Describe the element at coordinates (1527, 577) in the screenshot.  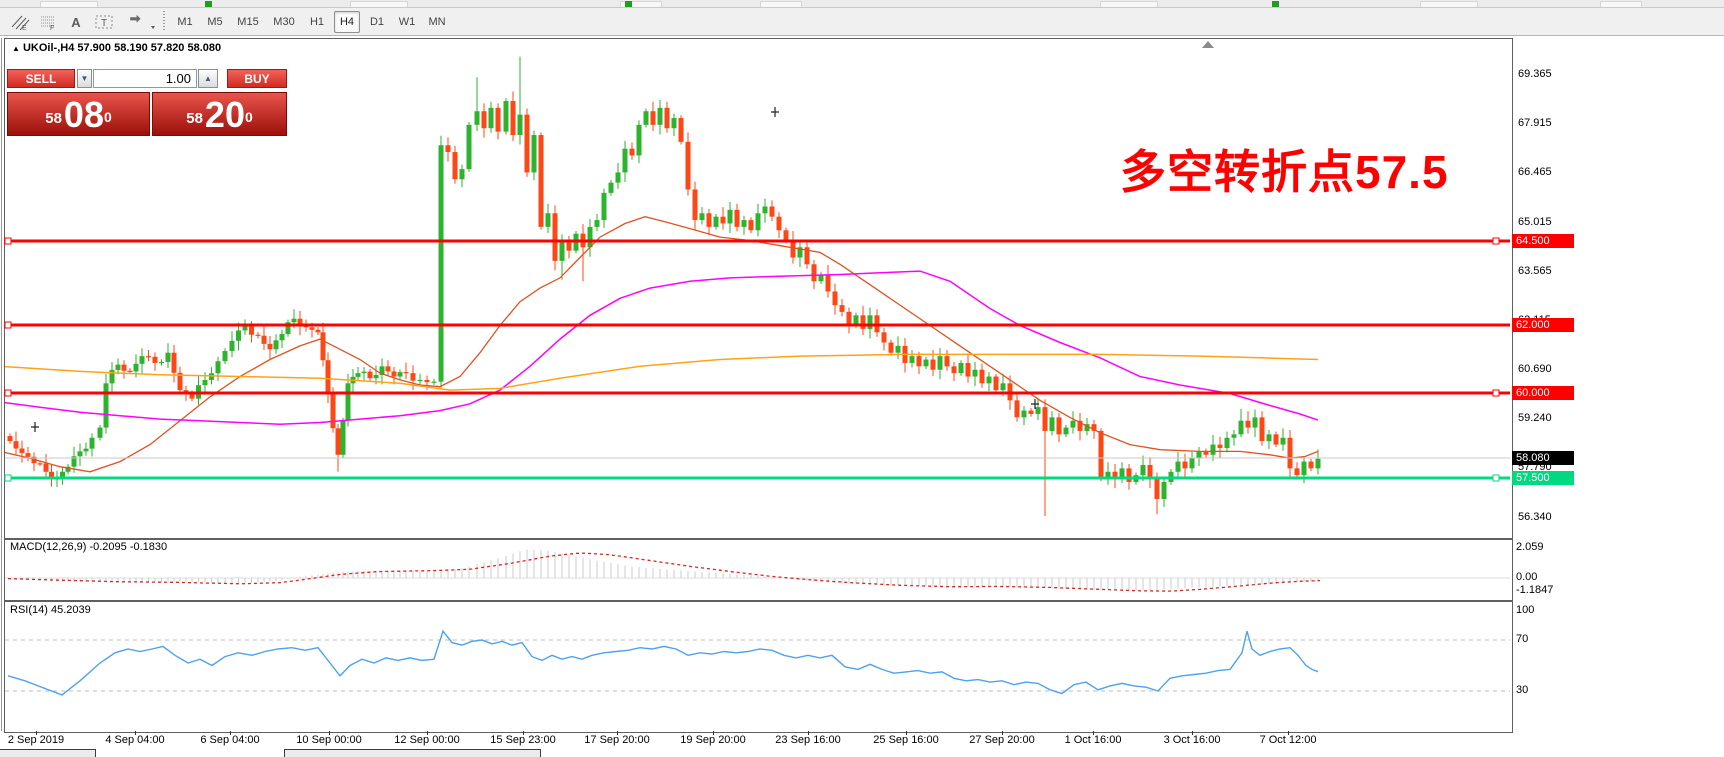
I see `macd-axis-label: 0.00` at that location.